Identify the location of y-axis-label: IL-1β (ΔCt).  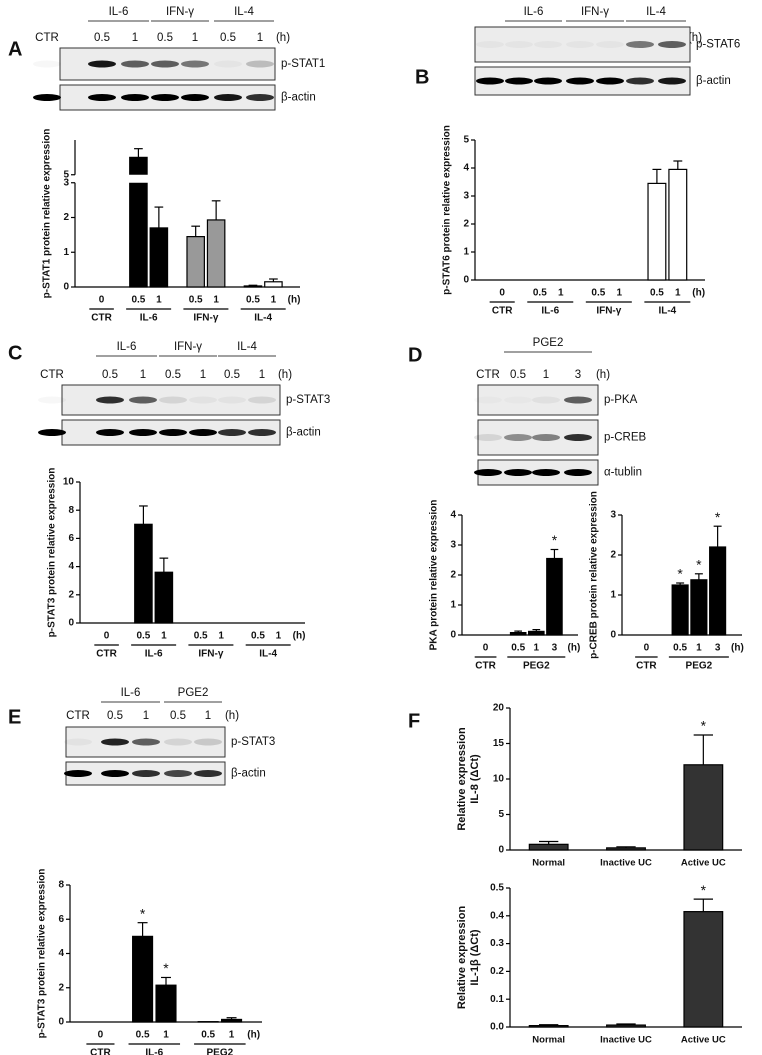
(475, 957).